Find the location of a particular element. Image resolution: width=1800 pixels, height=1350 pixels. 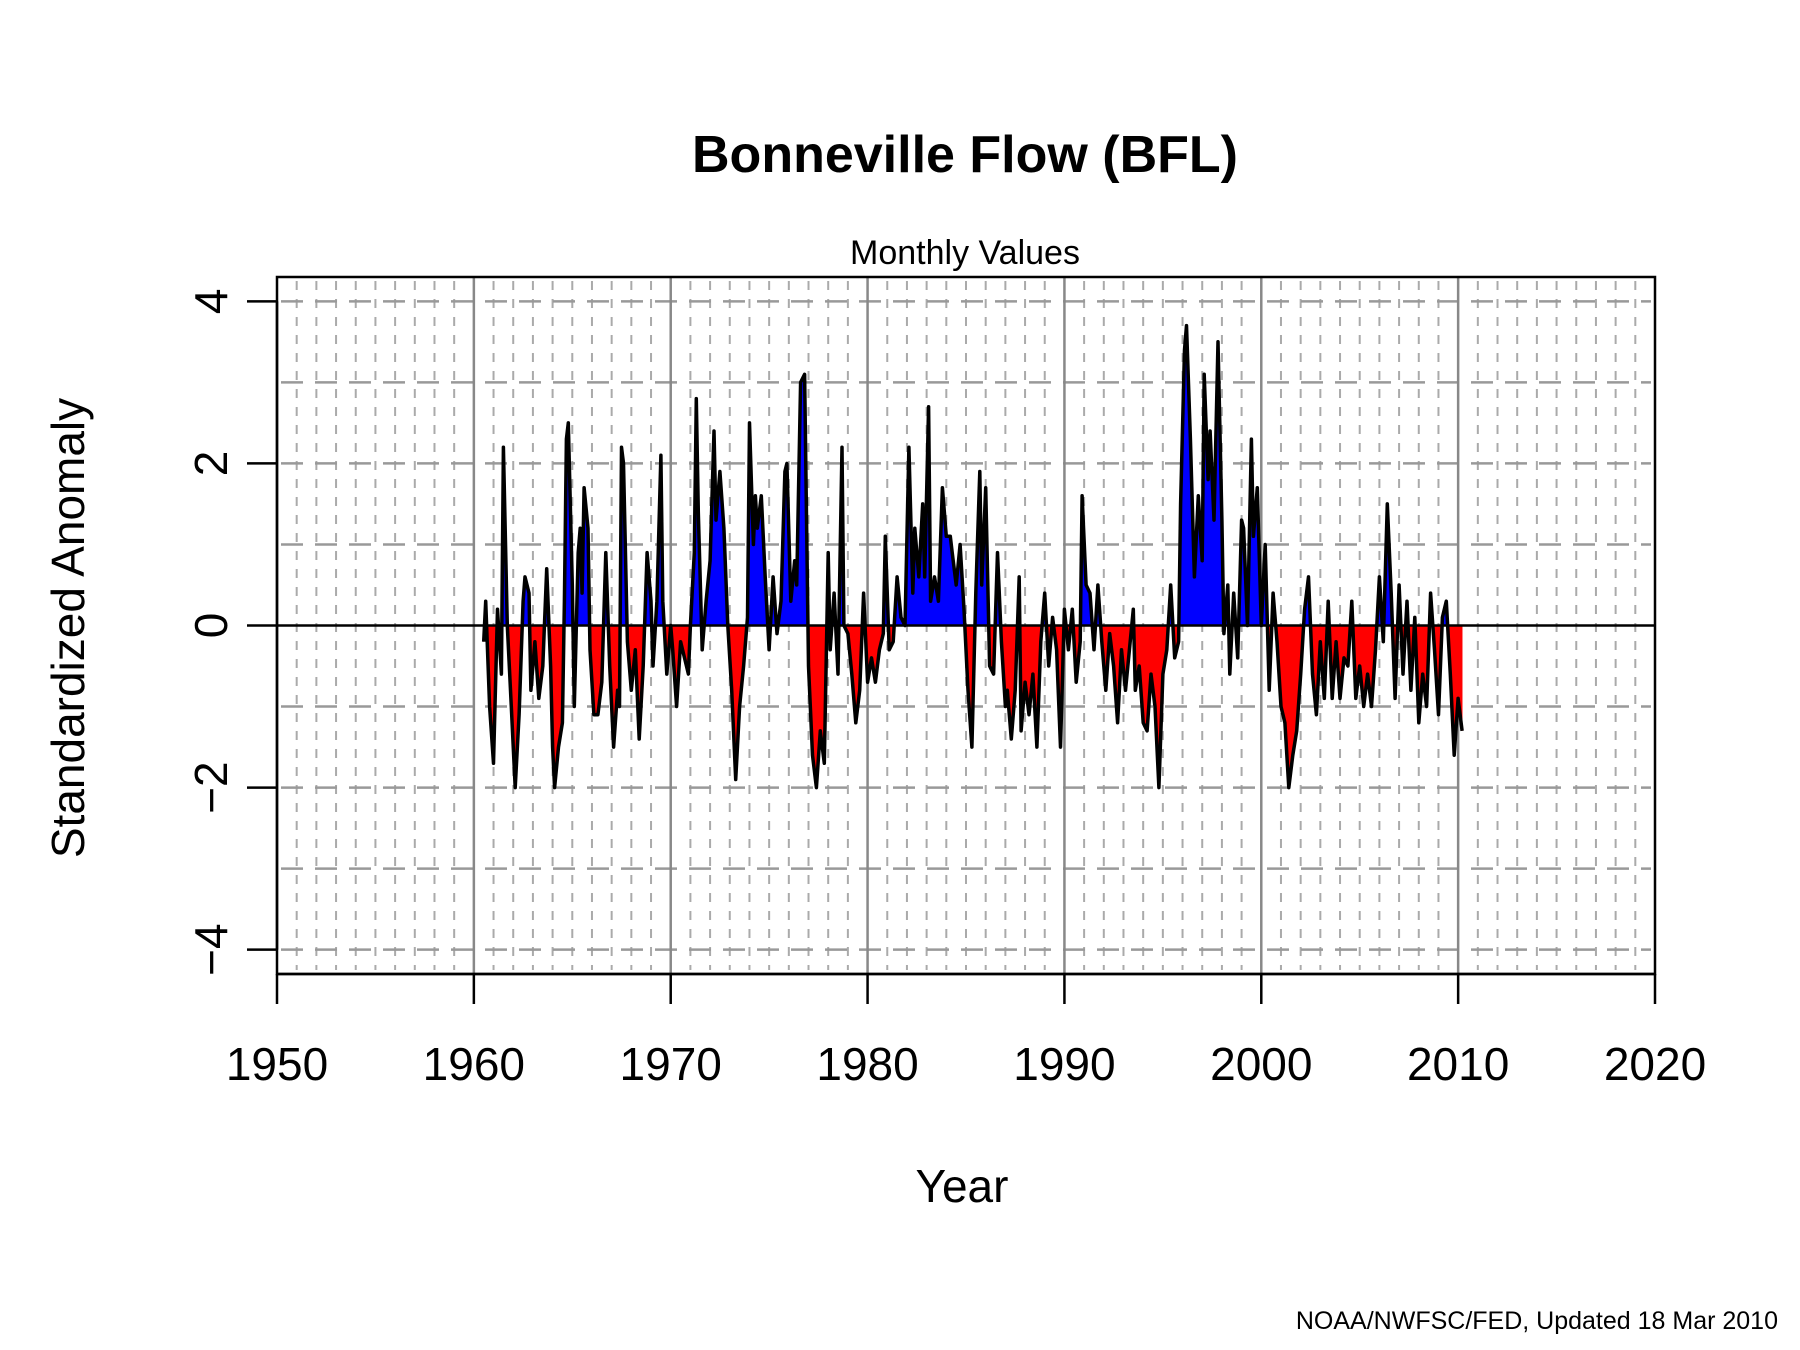

y-axis-label: Standardized Anomaly is located at coordinates (68, 628).